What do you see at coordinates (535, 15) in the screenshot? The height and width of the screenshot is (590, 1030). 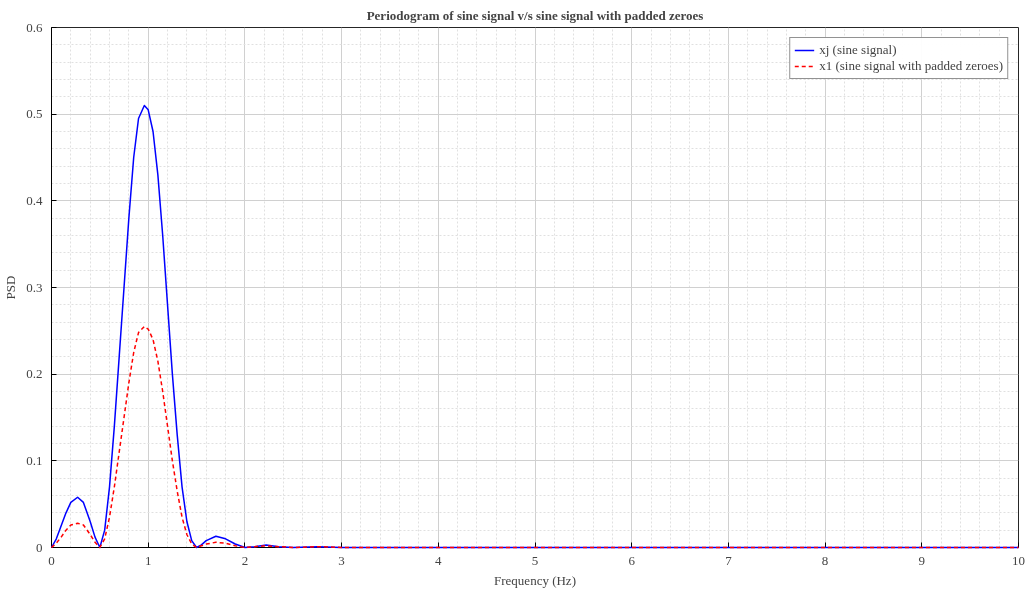 I see `chart-title: Periodogram of sine signal v/s sine signal with padded zeroes` at bounding box center [535, 15].